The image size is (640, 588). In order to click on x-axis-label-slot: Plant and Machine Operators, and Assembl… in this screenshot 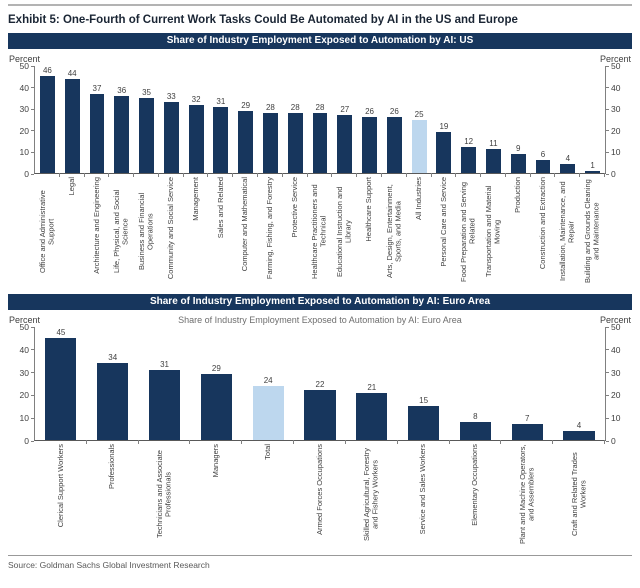, I will do `click(527, 493)`.